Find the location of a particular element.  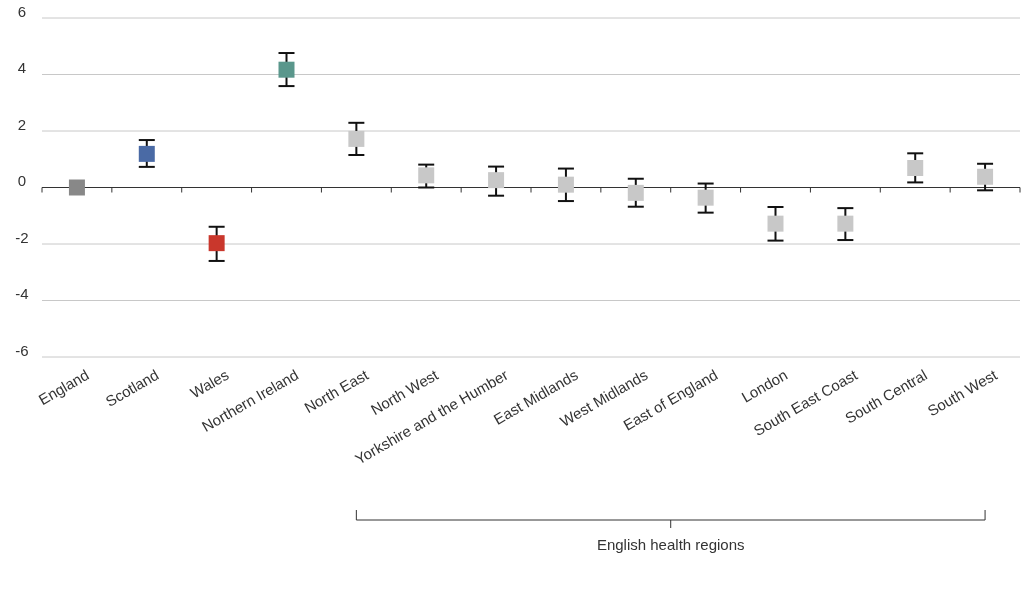

y-tick-label: -6 is located at coordinates (22, 350).